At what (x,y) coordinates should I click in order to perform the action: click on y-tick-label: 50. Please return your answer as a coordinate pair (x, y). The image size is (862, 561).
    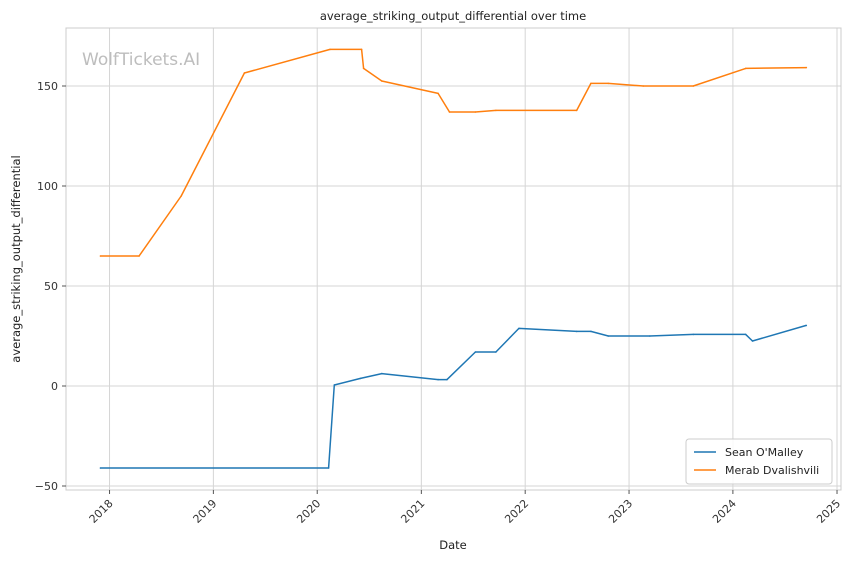
    Looking at the image, I should click on (51, 286).